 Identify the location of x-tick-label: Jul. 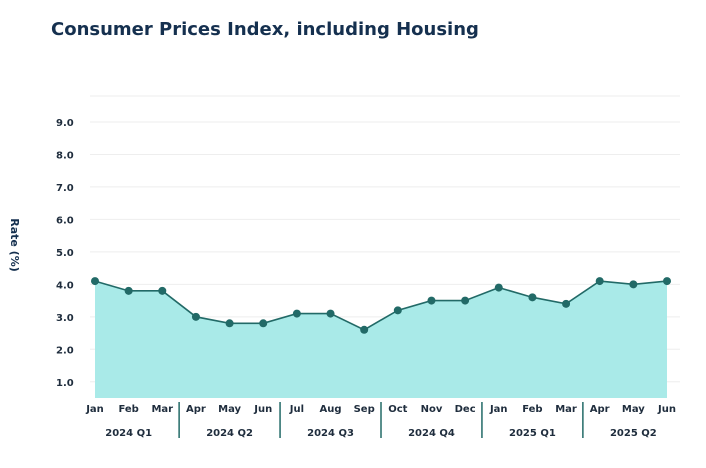
(296, 409).